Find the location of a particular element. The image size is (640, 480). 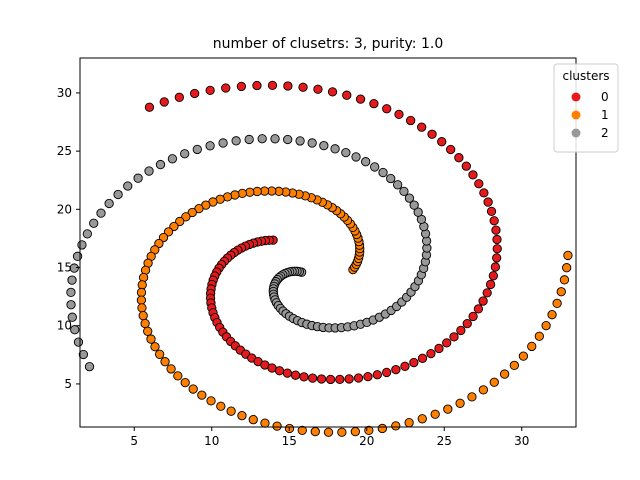

x-axis: 5 10 15 20 25 30 is located at coordinates (329, 437).